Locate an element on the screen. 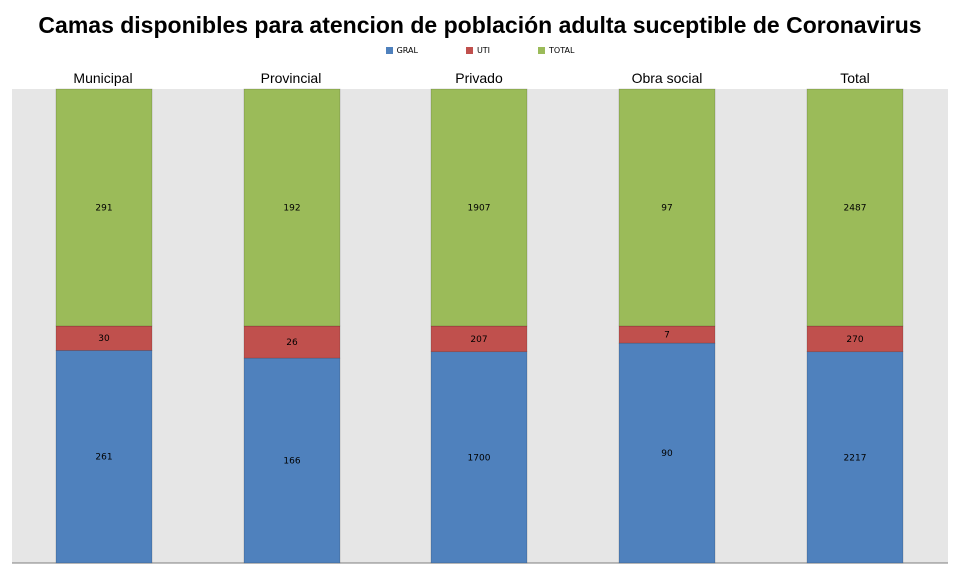 Image resolution: width=960 pixels, height=571 pixels. bar-total-privado is located at coordinates (479, 207).